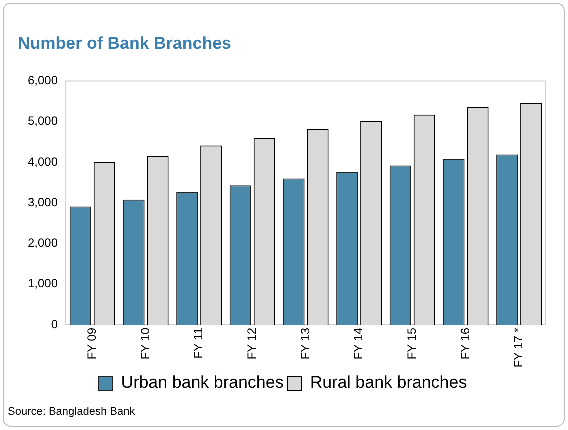  What do you see at coordinates (145, 344) in the screenshot?
I see `x-tick-label: FY 10` at bounding box center [145, 344].